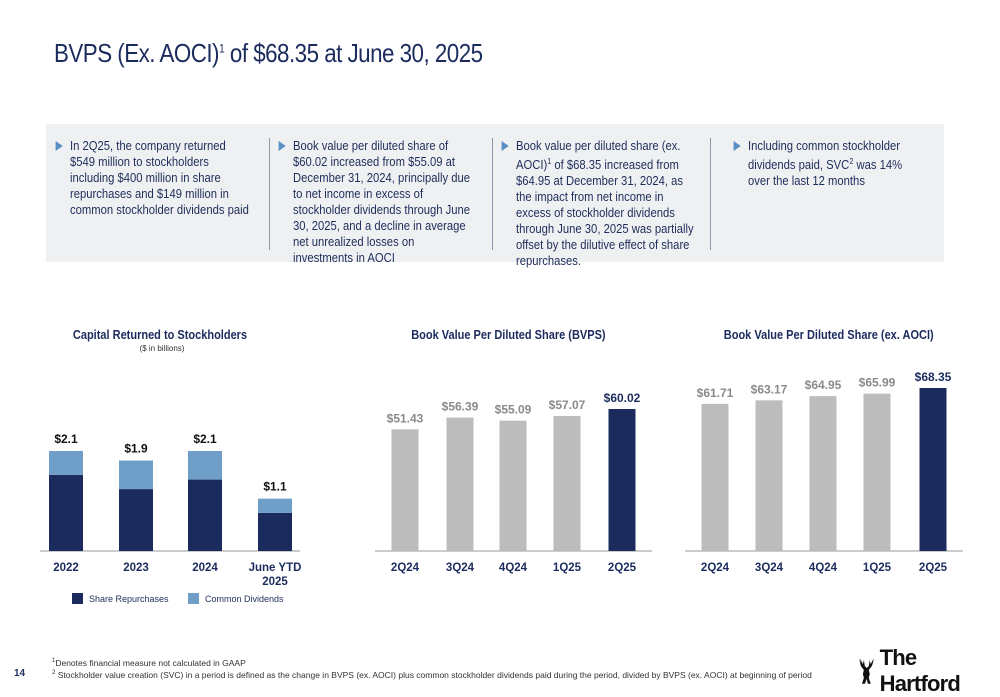  What do you see at coordinates (20, 673) in the screenshot?
I see `page-number: 14` at bounding box center [20, 673].